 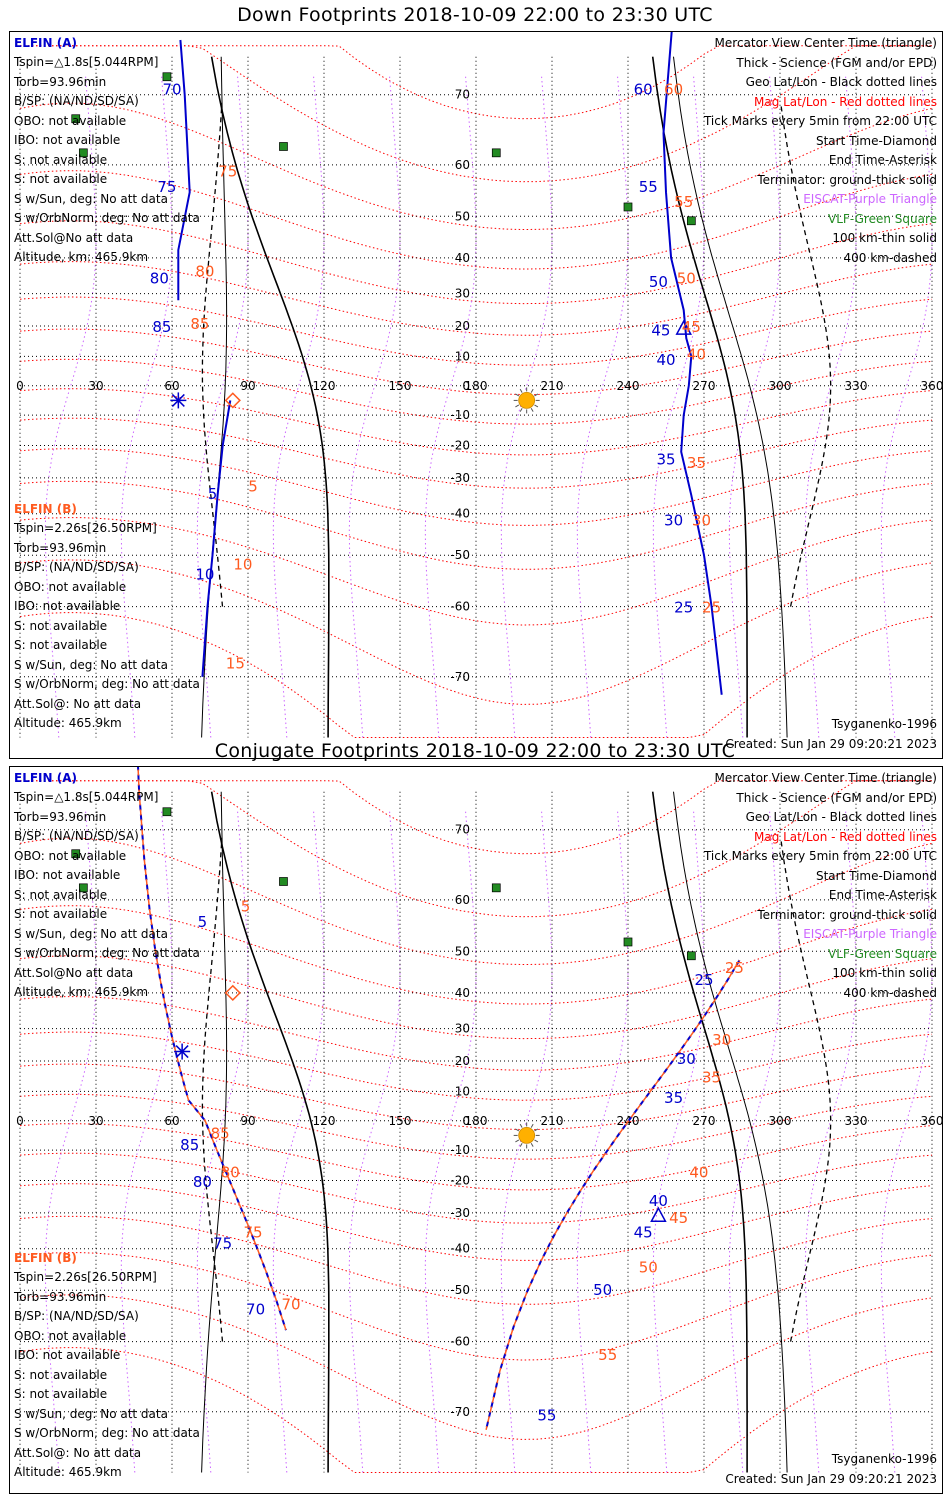 I want to click on lat-tick-label: -10, so click(x=460, y=415).